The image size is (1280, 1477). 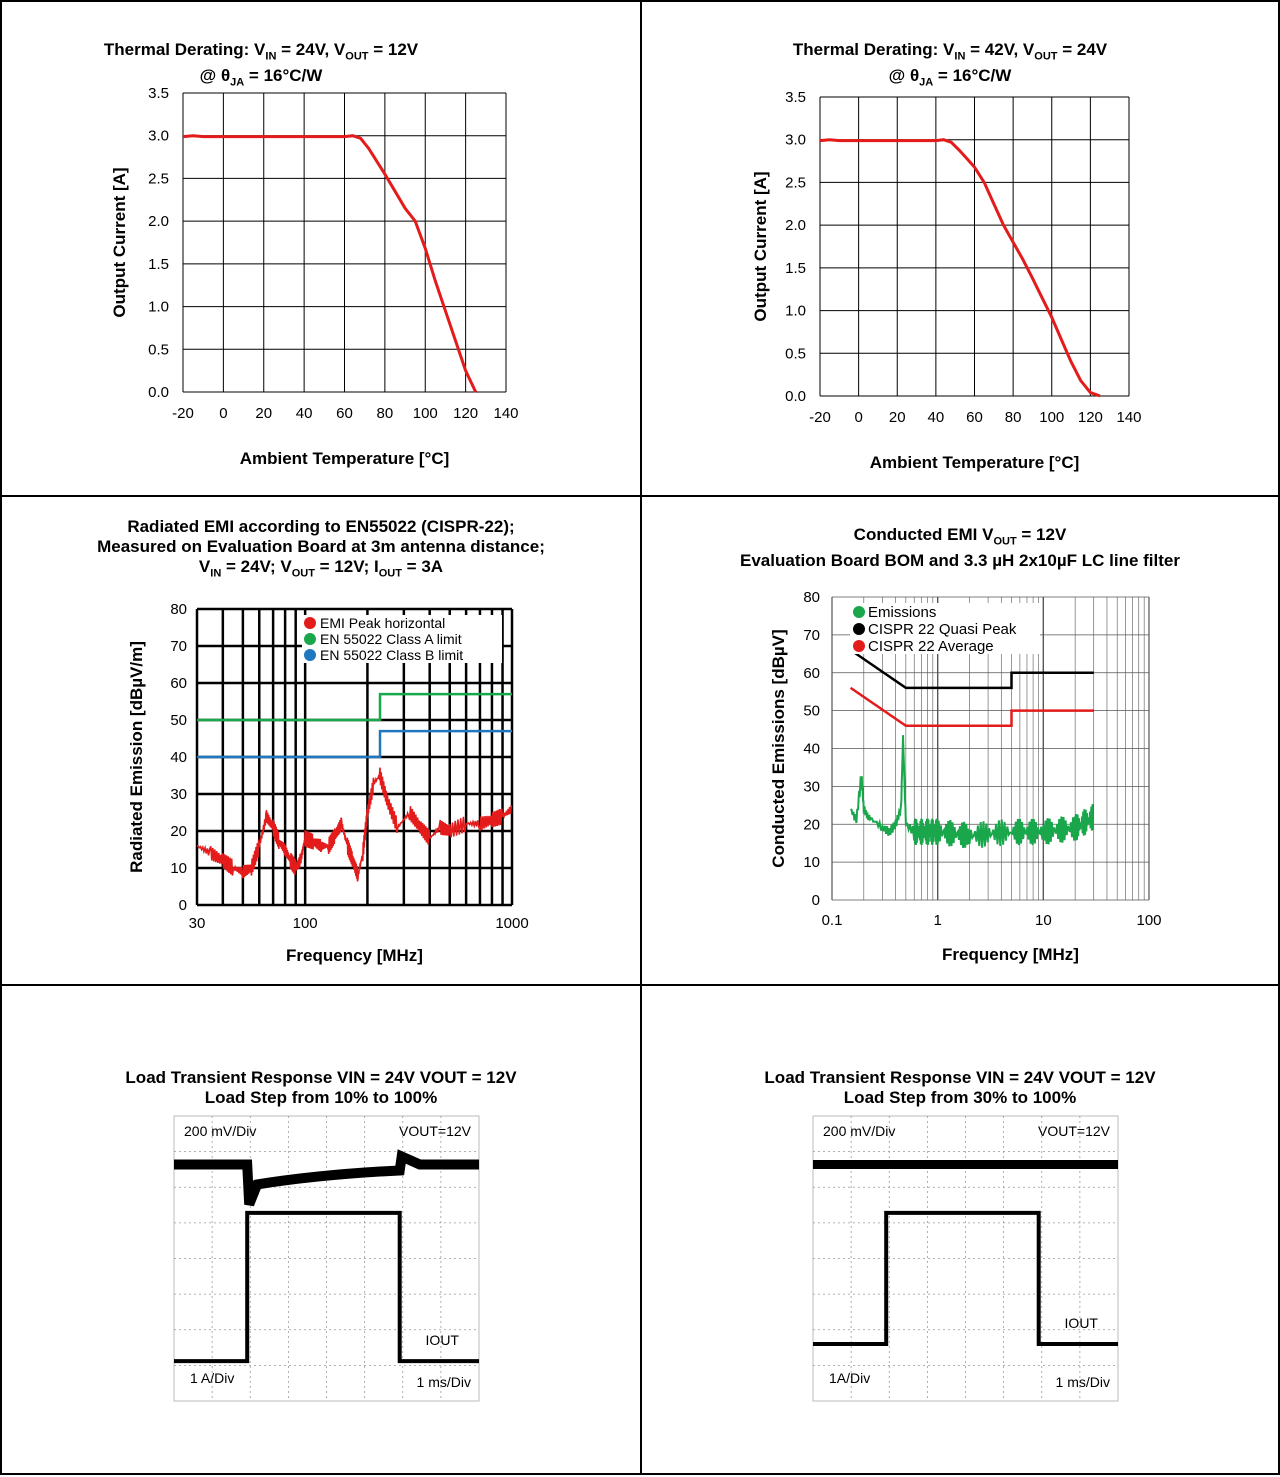 I want to click on x-tick-label: 1000, so click(x=511, y=923).